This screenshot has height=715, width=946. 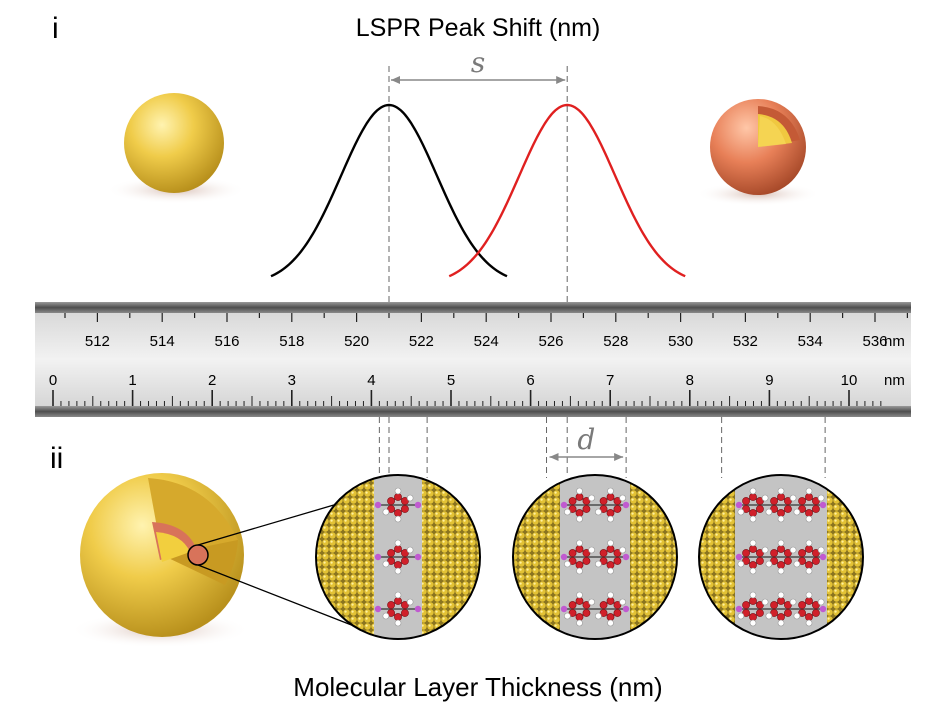 I want to click on top-scale-unit: nm, so click(x=894, y=341).